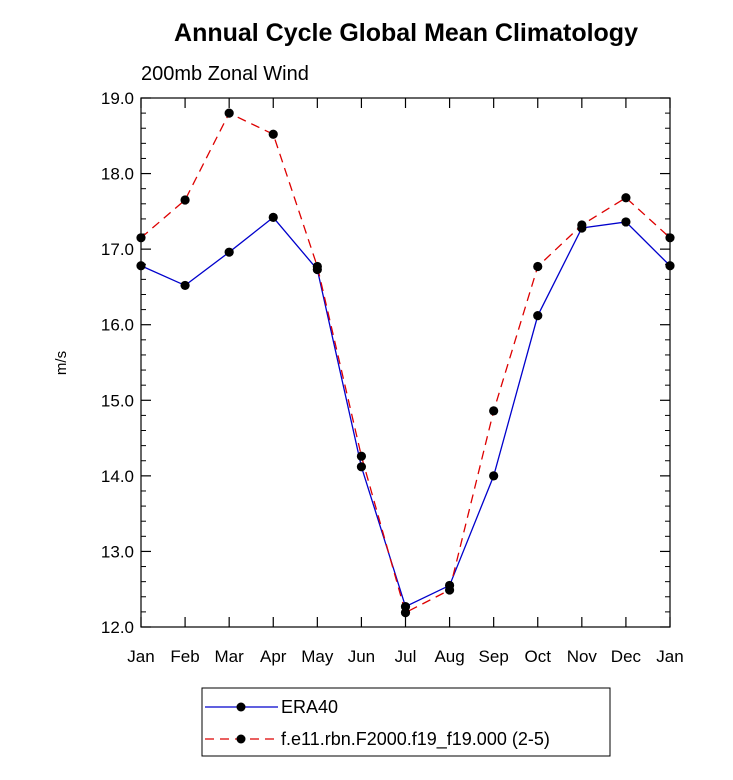 This screenshot has width=733, height=780. I want to click on x-tick-label: Mar, so click(230, 656).